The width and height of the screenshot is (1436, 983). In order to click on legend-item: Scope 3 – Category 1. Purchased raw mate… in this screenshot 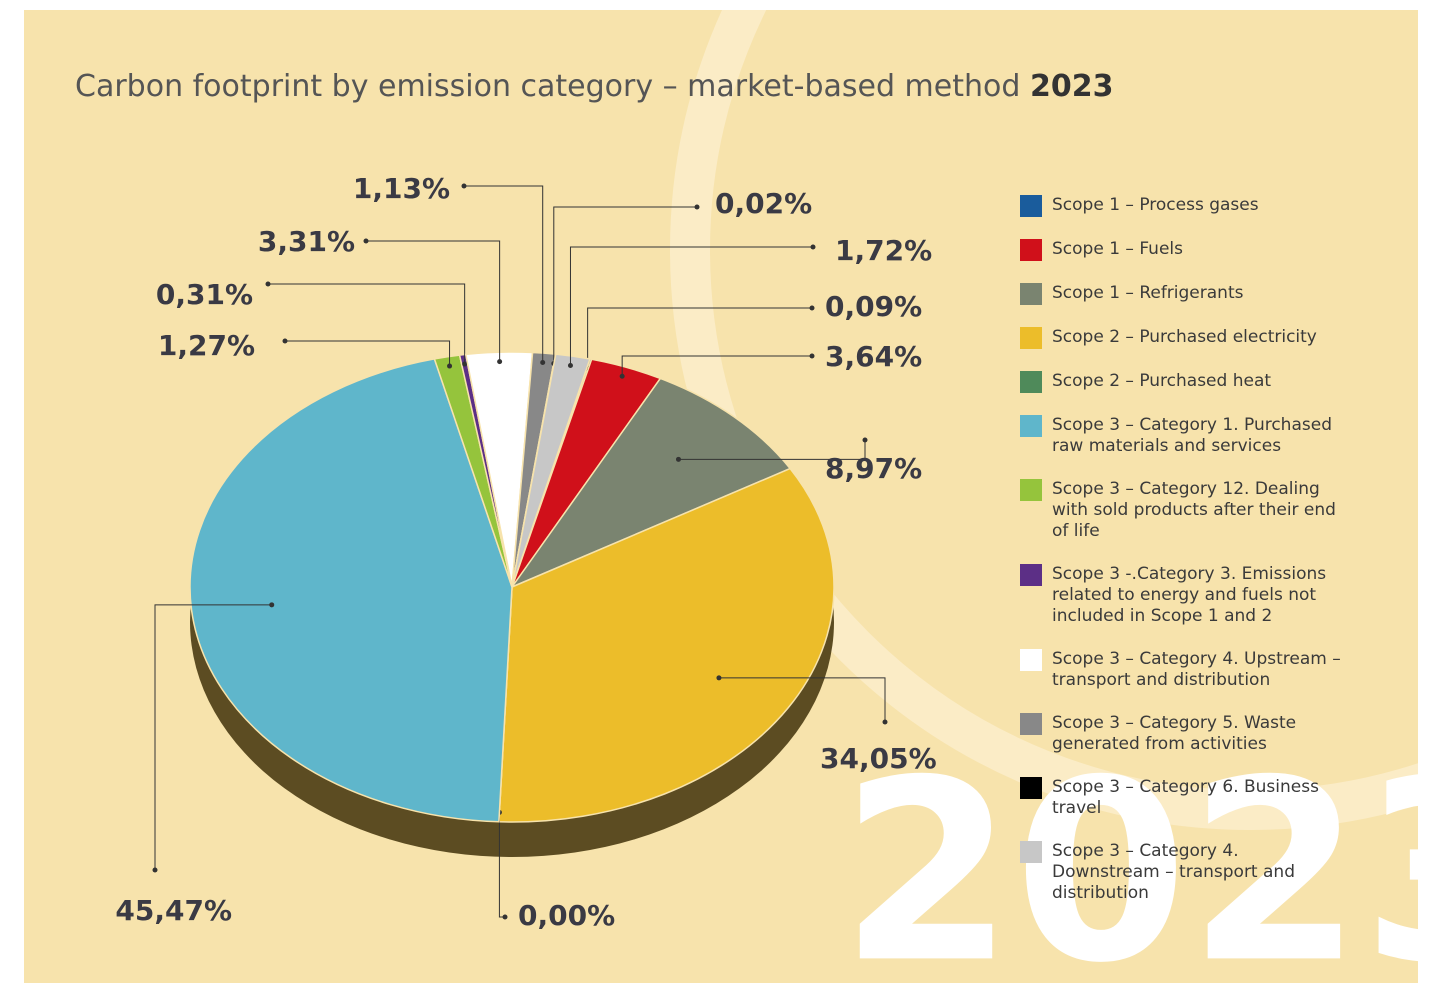, I will do `click(1185, 436)`.